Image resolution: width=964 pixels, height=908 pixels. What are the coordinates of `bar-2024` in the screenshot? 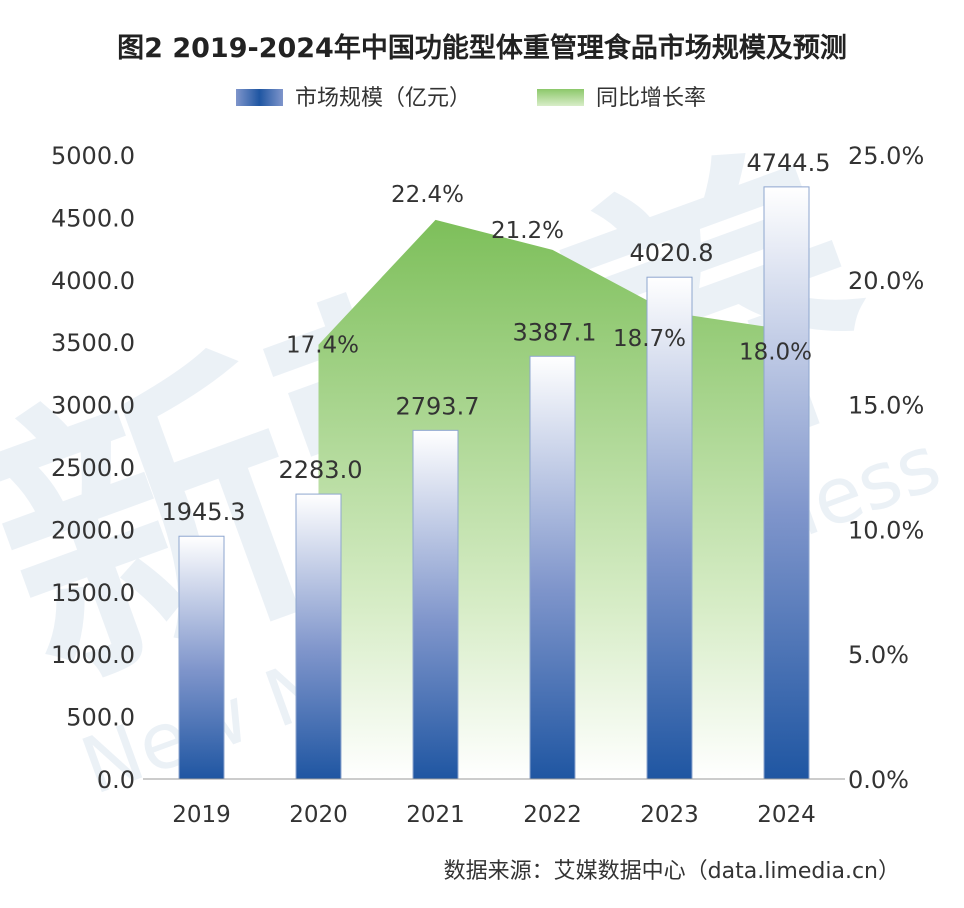 It's located at (786, 483).